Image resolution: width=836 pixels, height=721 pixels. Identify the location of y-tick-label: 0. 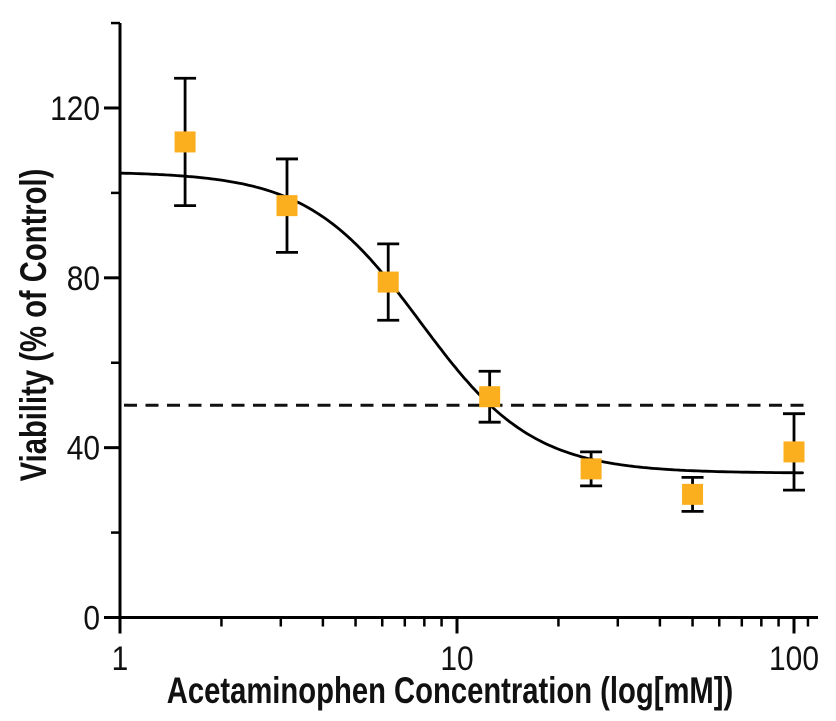
(91, 618).